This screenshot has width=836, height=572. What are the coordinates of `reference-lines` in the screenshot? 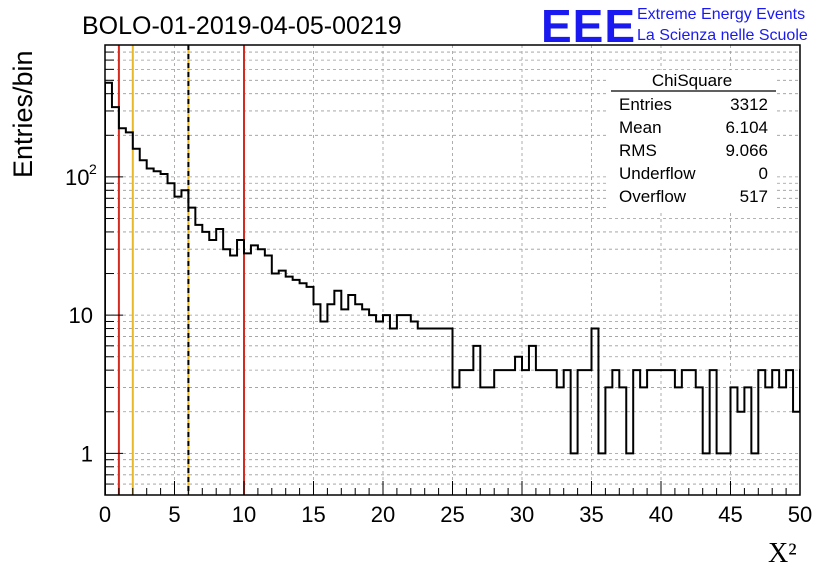 It's located at (181, 270).